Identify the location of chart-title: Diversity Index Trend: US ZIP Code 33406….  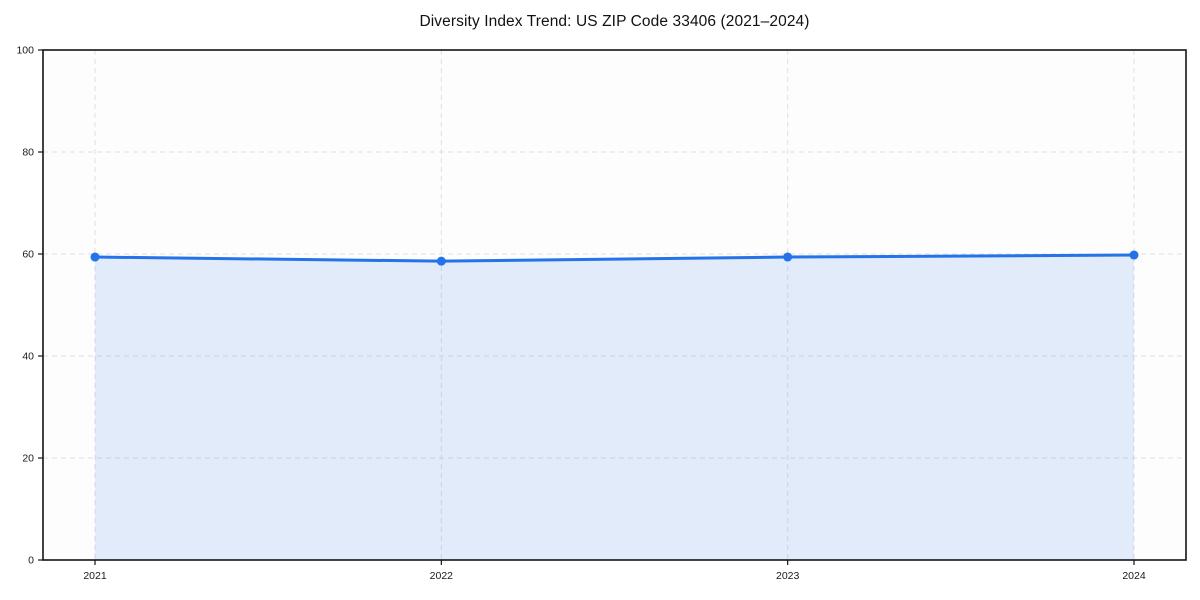
(614, 21).